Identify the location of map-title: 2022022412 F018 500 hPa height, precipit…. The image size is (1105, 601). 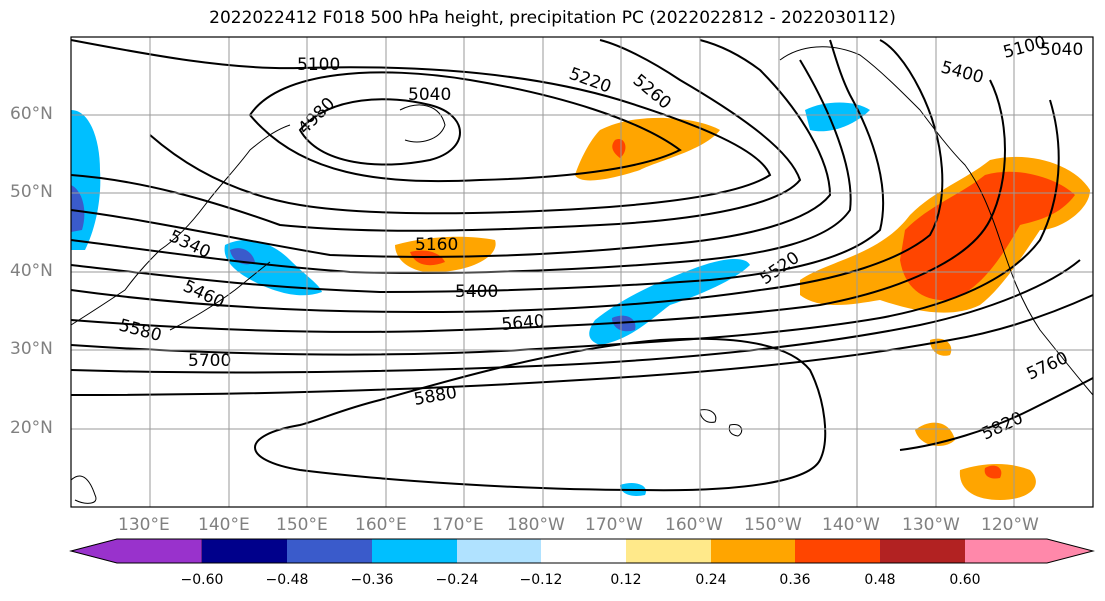
(552, 18).